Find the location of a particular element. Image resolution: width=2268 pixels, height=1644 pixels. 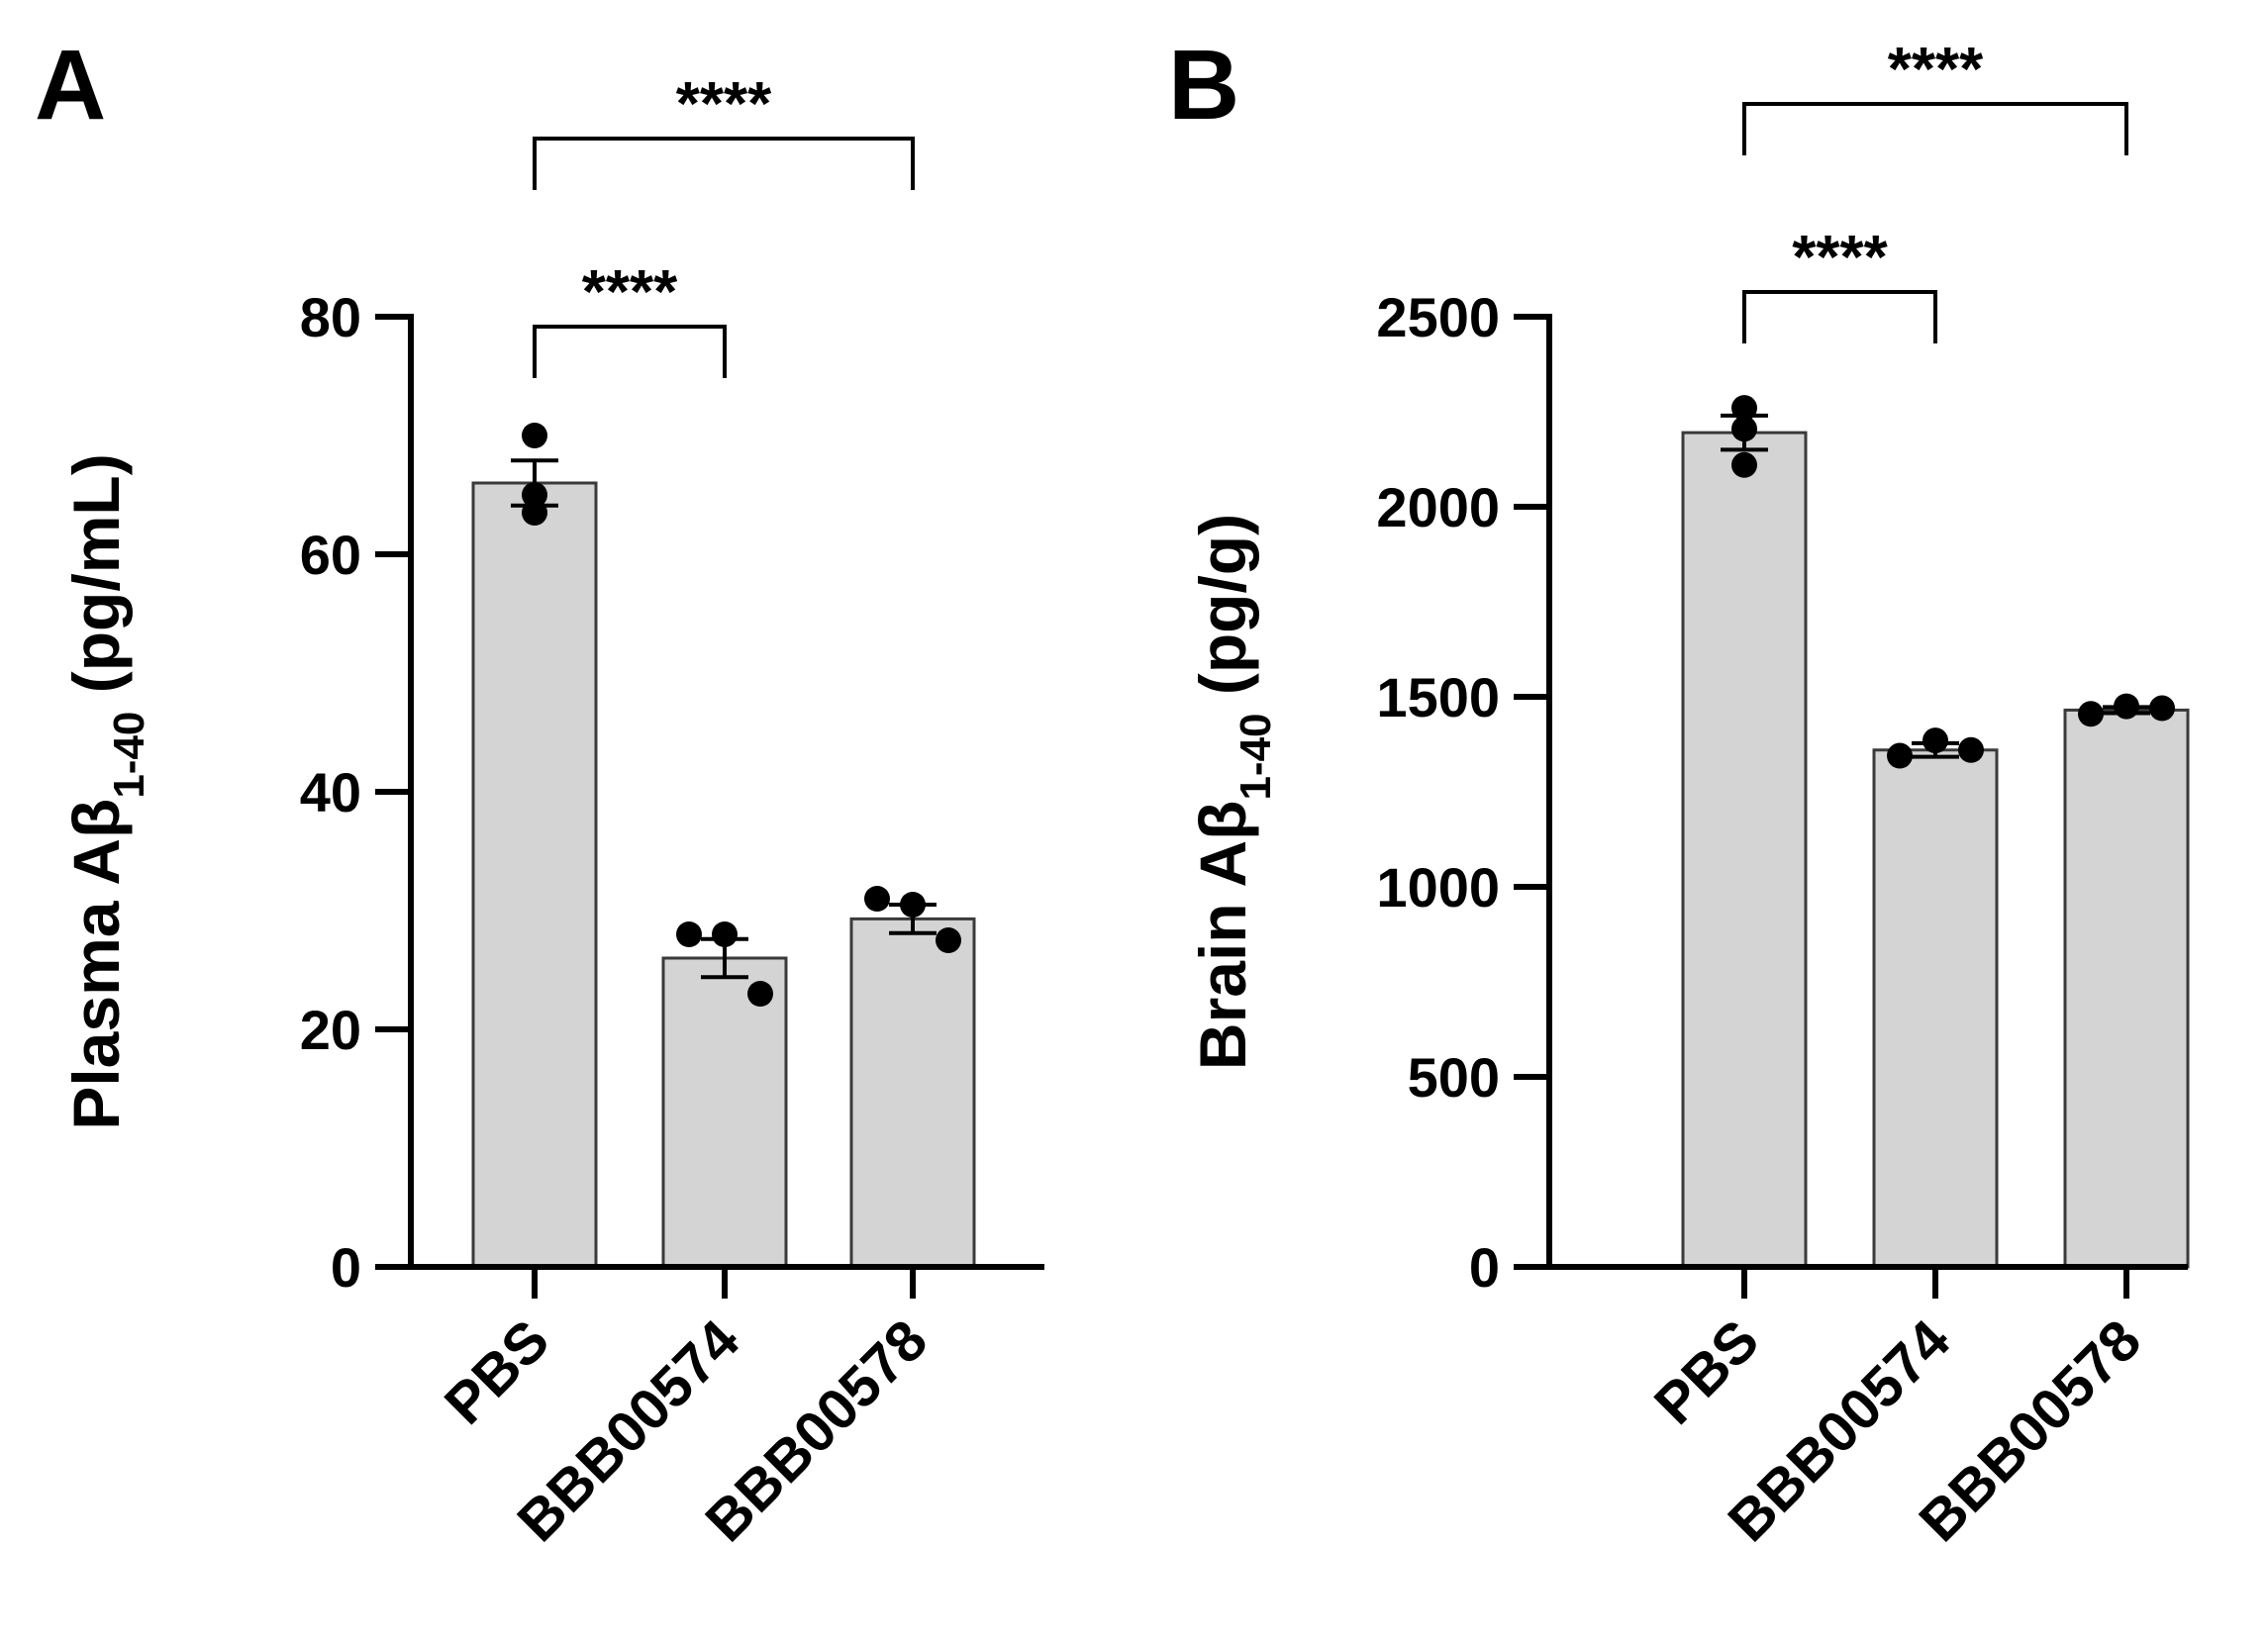

y-tick-label: 2500 is located at coordinates (1438, 317).